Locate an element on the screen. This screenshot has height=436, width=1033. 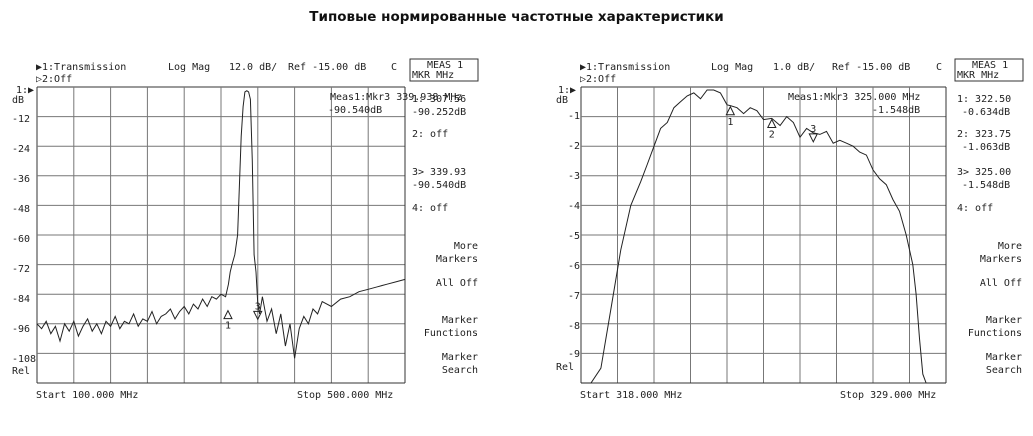
left-marker3-freq: 3> 339.93 is located at coordinates (439, 172).